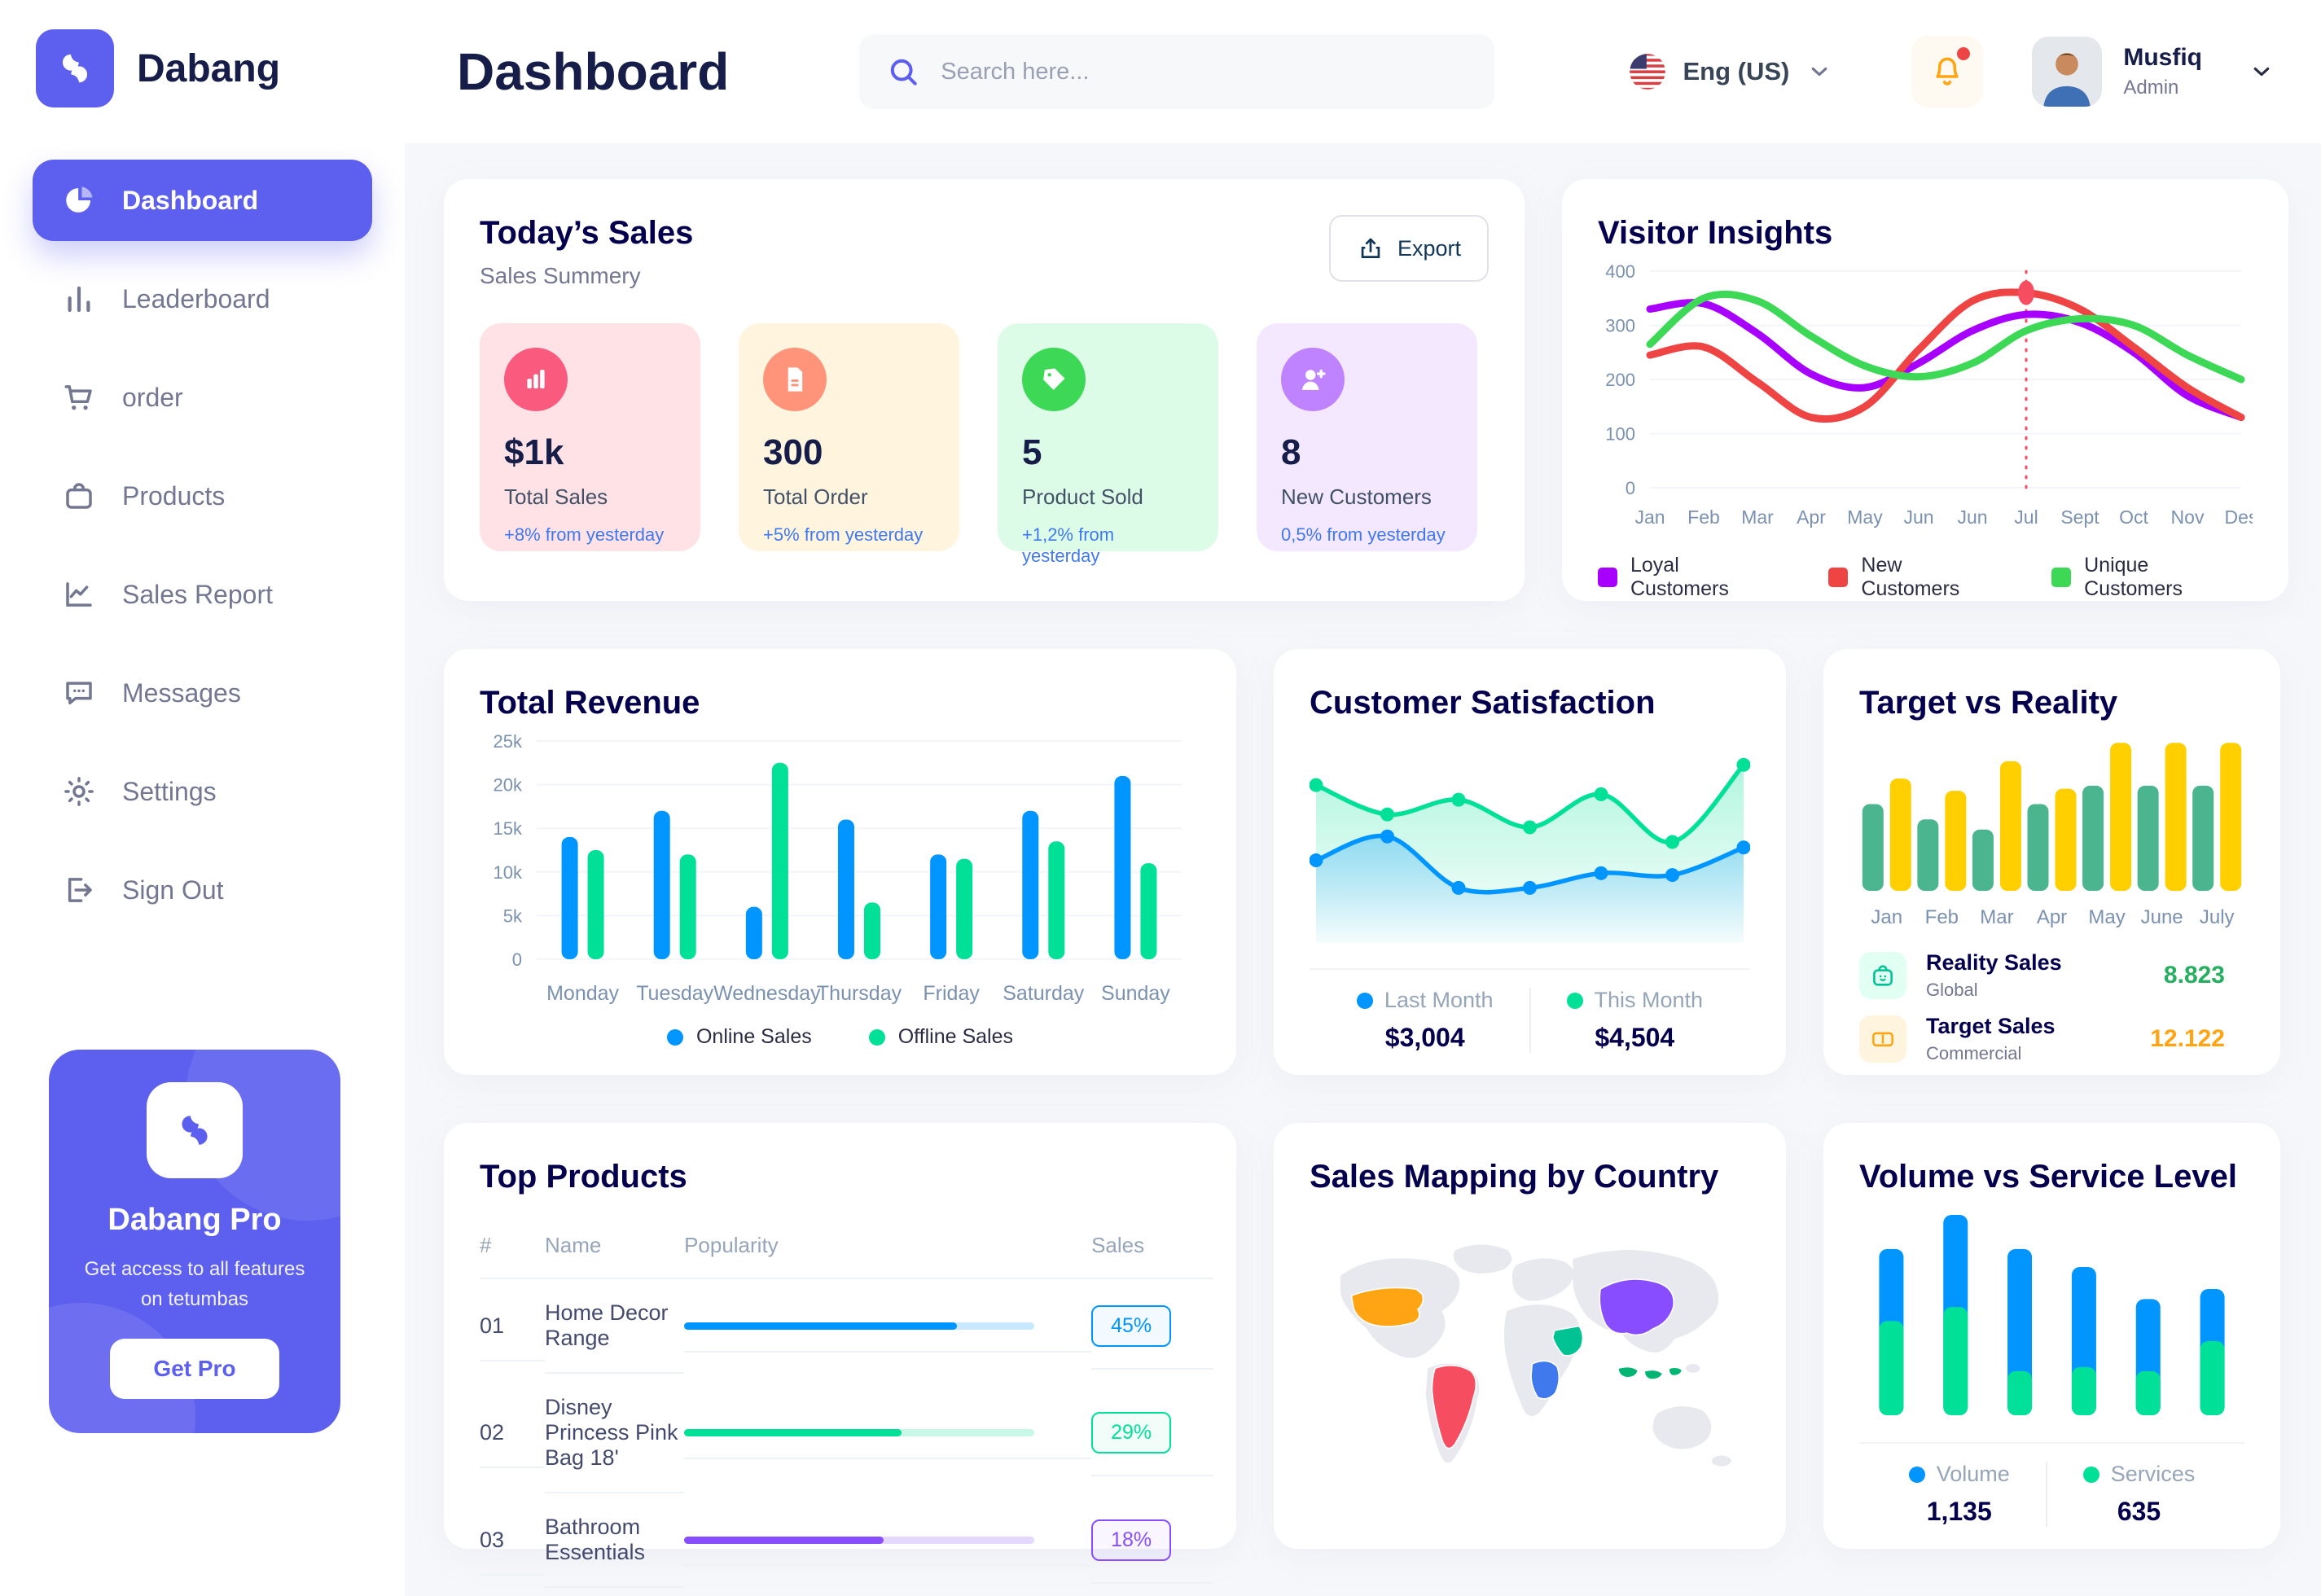 The image size is (2321, 1596). What do you see at coordinates (190, 200) in the screenshot?
I see `sidebar-item-label: Dashboard` at bounding box center [190, 200].